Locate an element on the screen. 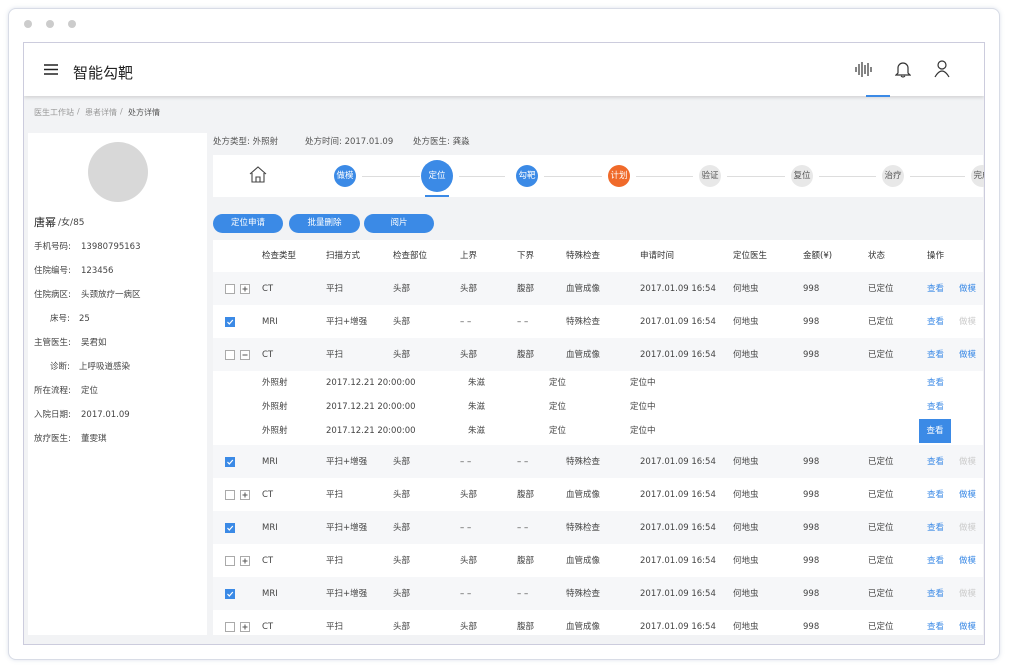 The height and width of the screenshot is (669, 1010). sub-cell: 朱滋 is located at coordinates (477, 383).